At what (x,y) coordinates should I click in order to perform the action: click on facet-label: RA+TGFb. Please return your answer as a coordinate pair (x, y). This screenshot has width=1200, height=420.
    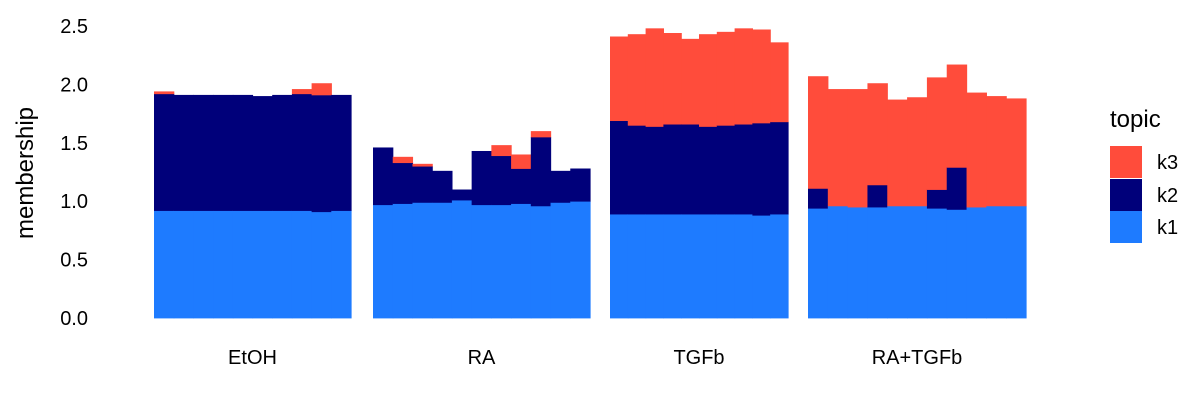
    Looking at the image, I should click on (917, 358).